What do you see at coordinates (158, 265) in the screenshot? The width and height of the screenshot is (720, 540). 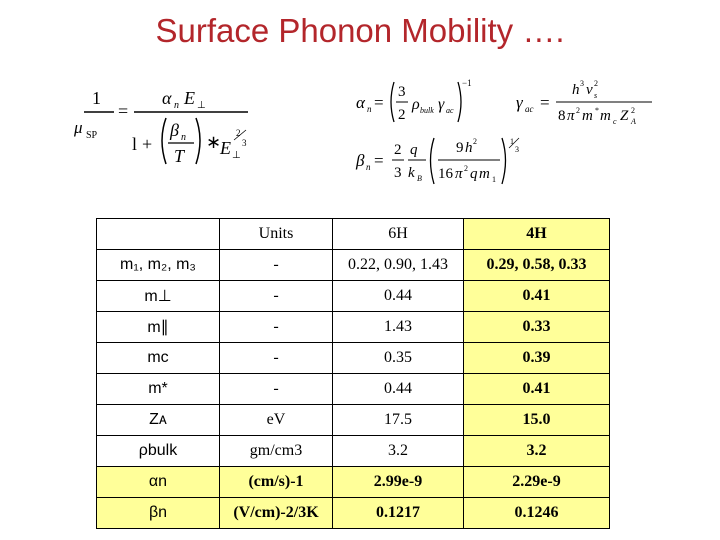 I see `param-cell: m₁, m₂, m₃` at bounding box center [158, 265].